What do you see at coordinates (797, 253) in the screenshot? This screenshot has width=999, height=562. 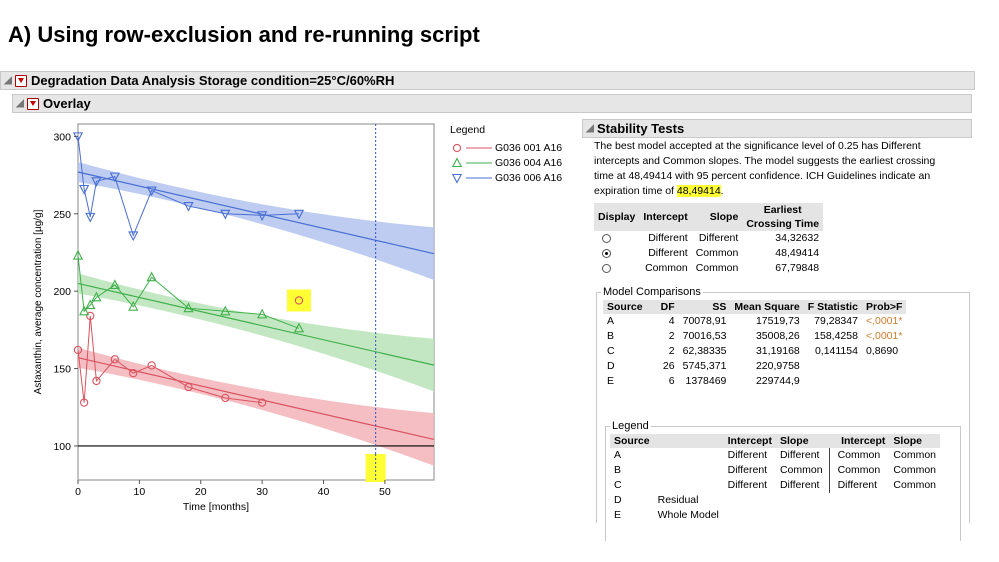 I see `row-crossing-time: 48,49414` at bounding box center [797, 253].